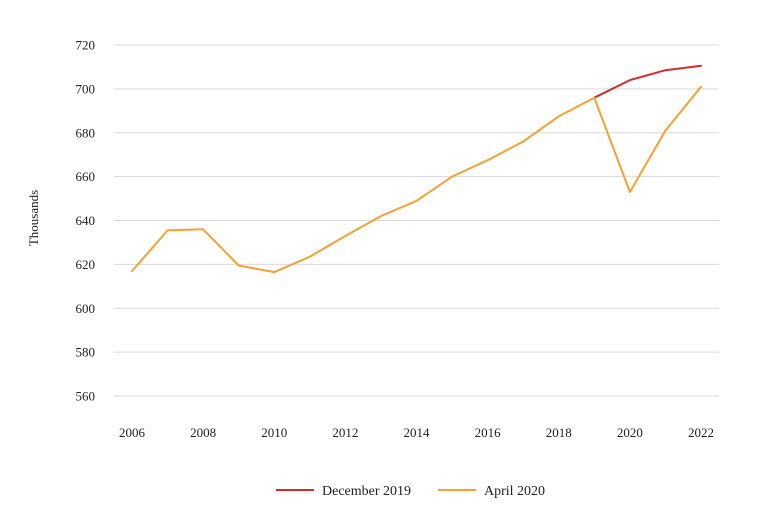 The width and height of the screenshot is (768, 522). Describe the element at coordinates (33, 218) in the screenshot. I see `y-axis-title: Thousands` at that location.